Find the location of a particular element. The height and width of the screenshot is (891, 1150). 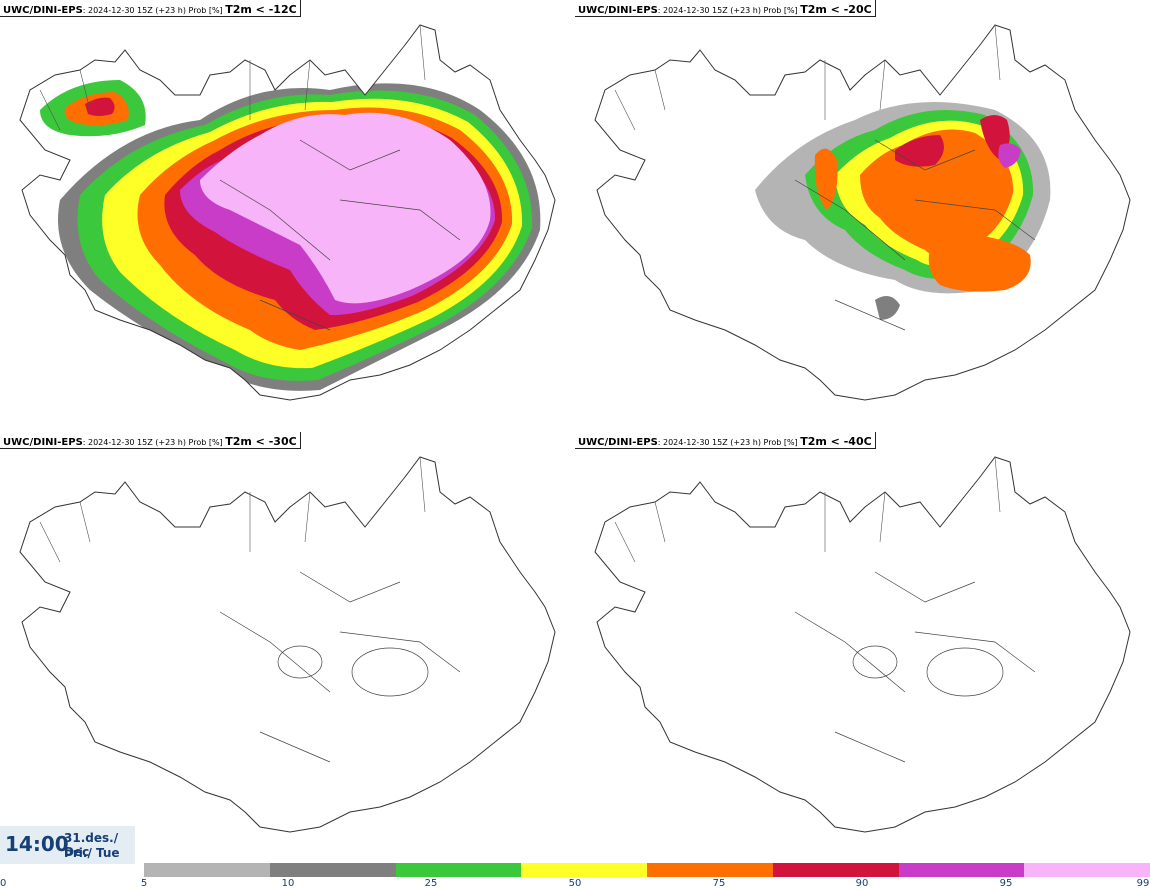

legend-tick-label: 50 is located at coordinates (575, 883).